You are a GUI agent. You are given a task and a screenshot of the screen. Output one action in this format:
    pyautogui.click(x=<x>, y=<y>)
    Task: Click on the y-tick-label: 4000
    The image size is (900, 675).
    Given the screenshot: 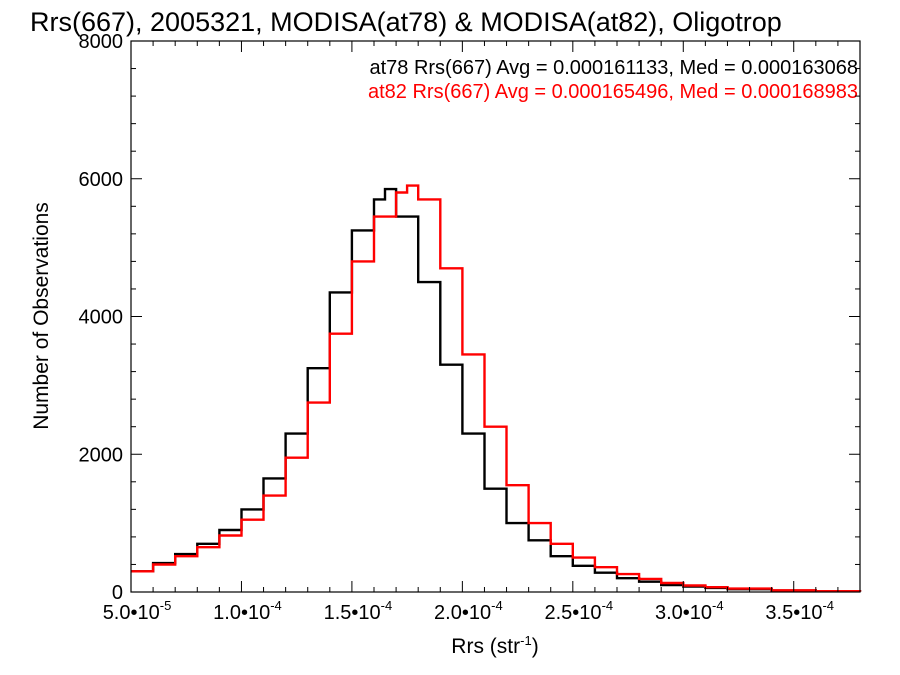 What is the action you would take?
    pyautogui.click(x=101, y=318)
    